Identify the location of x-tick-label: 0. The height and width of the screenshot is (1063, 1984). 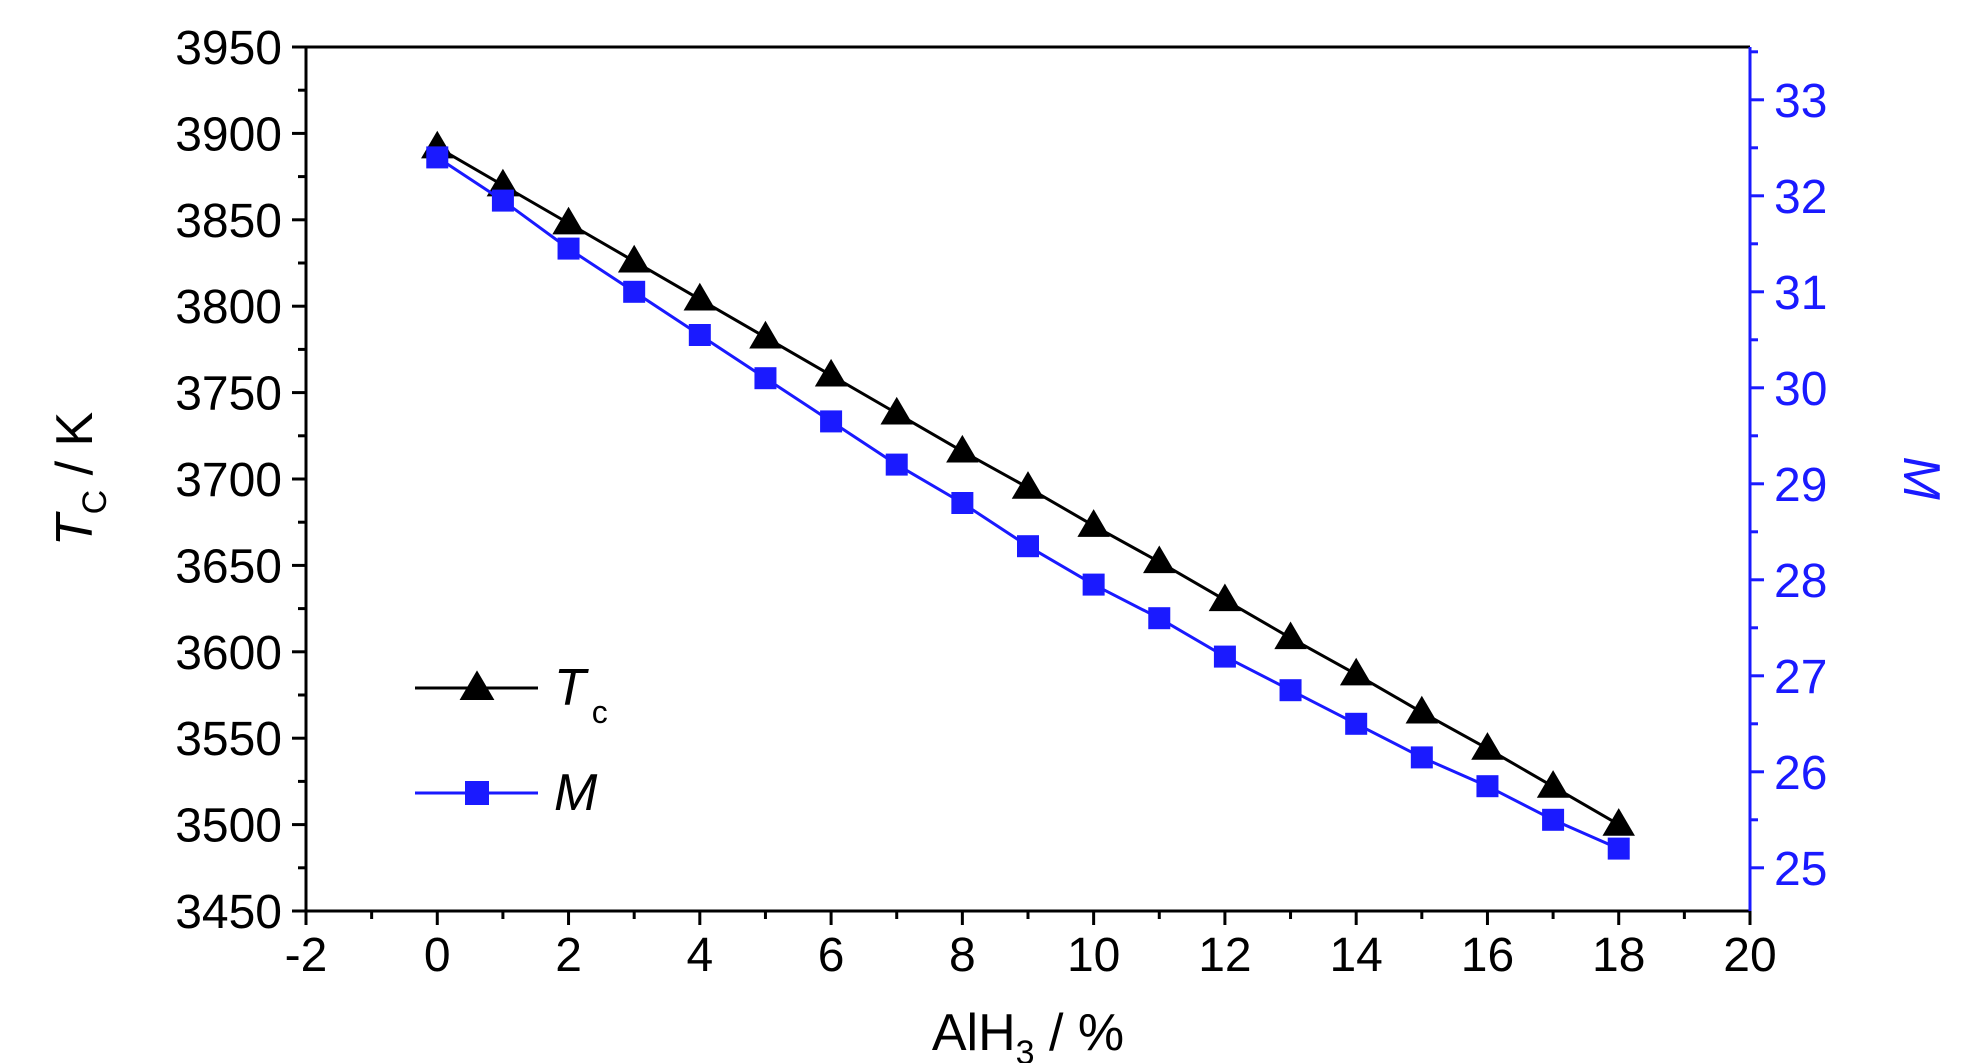
(437, 955).